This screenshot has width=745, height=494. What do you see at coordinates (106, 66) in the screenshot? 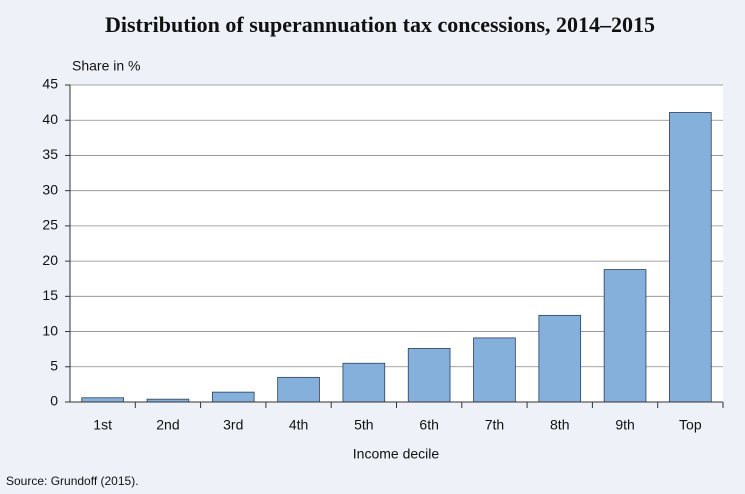
I see `y-axis-label: Share in %` at bounding box center [106, 66].